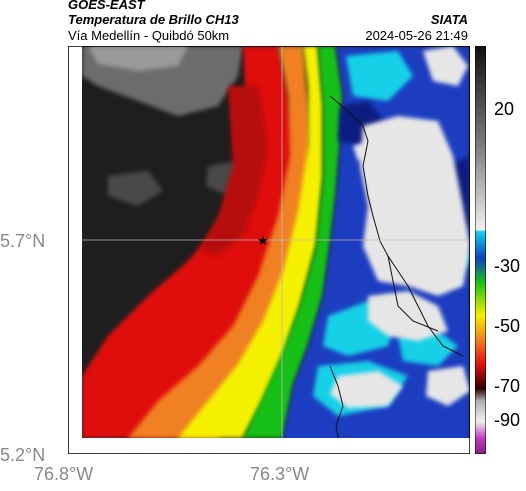 Image resolution: width=526 pixels, height=491 pixels. I want to click on region-label: Vía Medellín - Quibdó 50km, so click(149, 35).